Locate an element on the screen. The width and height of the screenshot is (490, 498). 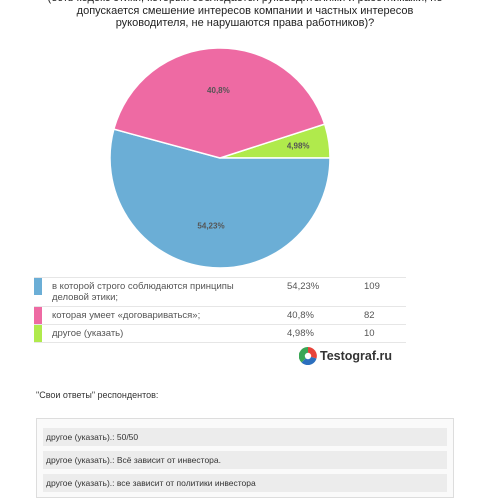
brand: Testograf.ru is located at coordinates (345, 356).